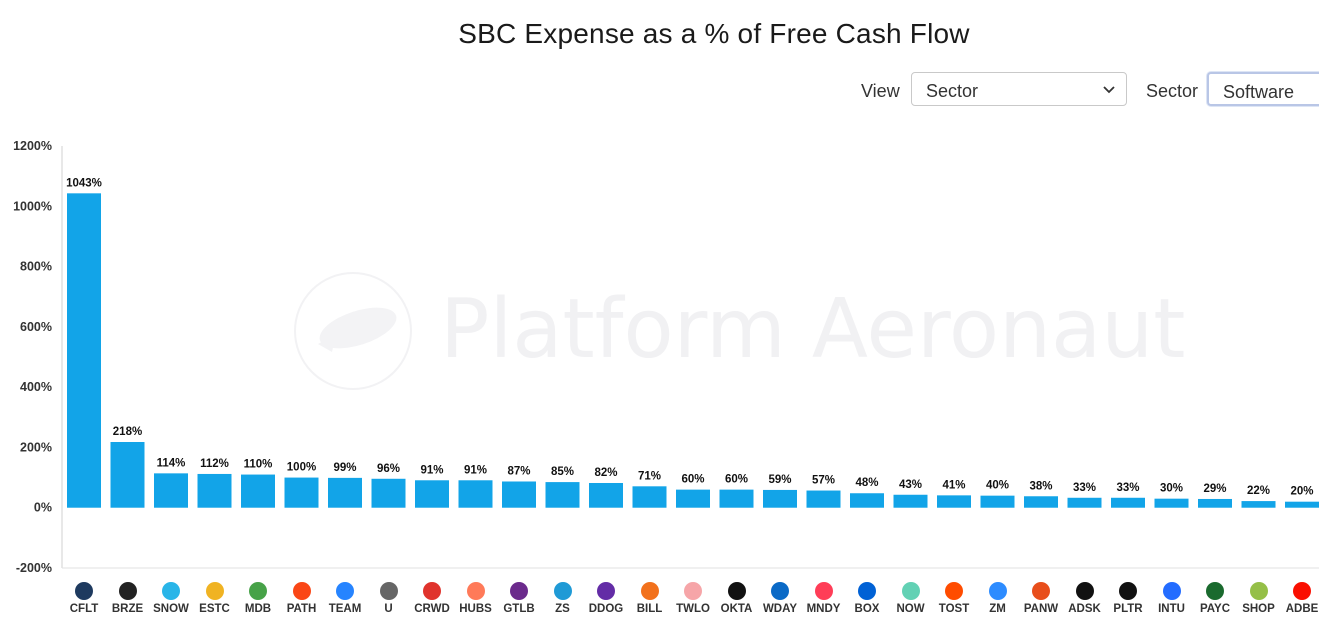 The width and height of the screenshot is (1319, 636). What do you see at coordinates (518, 471) in the screenshot?
I see `data-label: 87%` at bounding box center [518, 471].